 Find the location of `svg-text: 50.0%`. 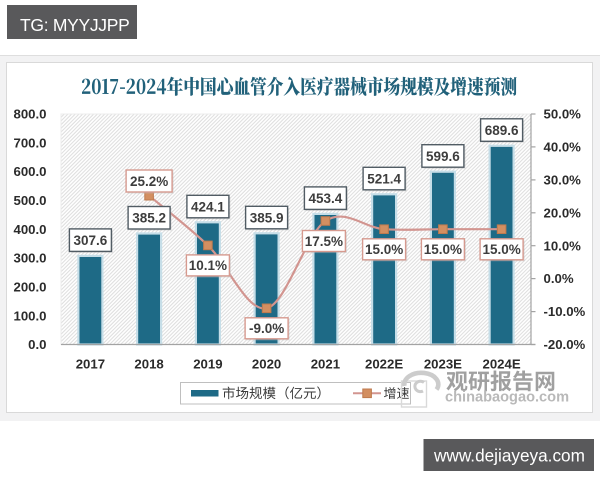

svg-text: 50.0% is located at coordinates (563, 114).